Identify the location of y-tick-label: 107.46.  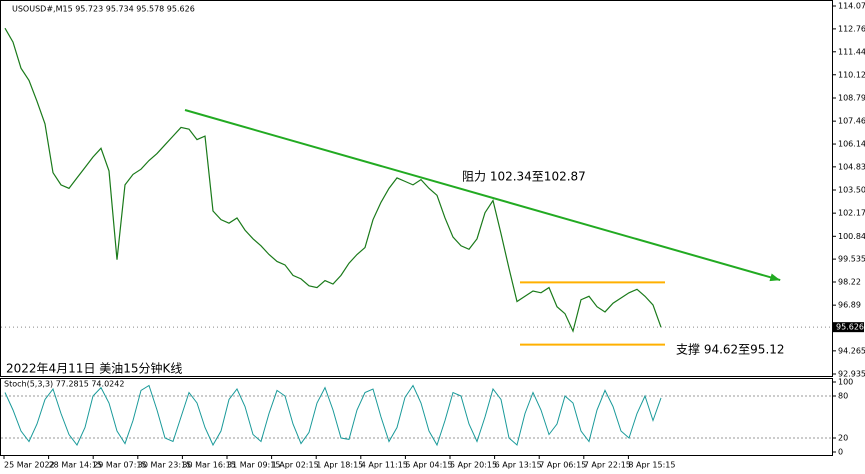
(851, 121).